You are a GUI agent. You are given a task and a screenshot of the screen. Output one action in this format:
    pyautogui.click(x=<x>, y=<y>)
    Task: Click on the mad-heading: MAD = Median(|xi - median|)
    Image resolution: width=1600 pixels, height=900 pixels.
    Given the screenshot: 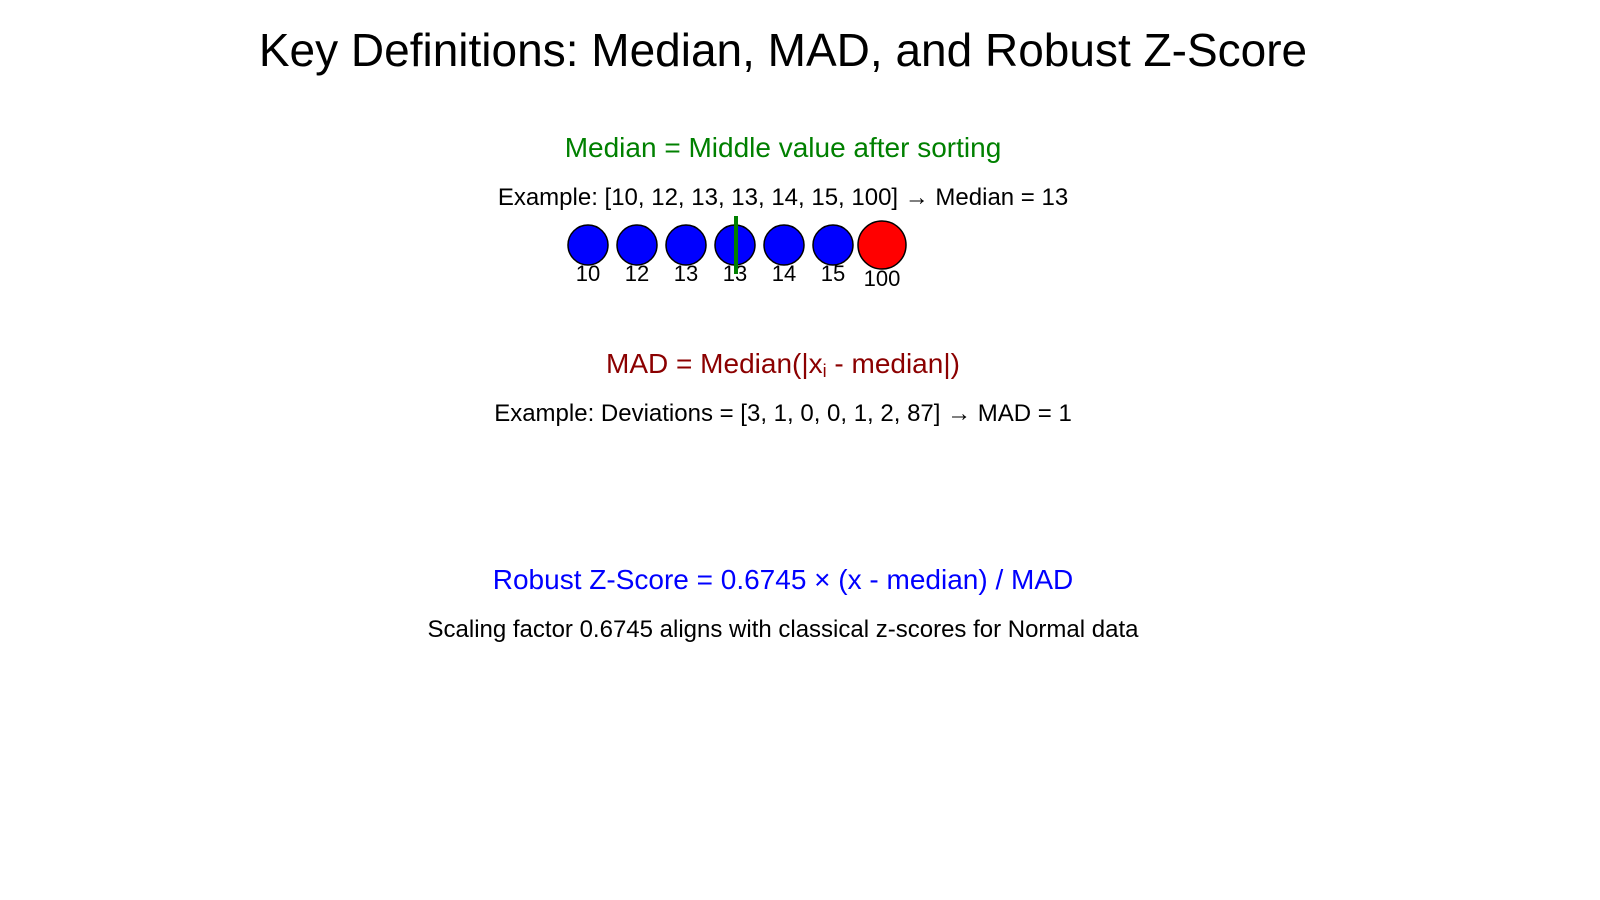 What is the action you would take?
    pyautogui.click(x=783, y=364)
    